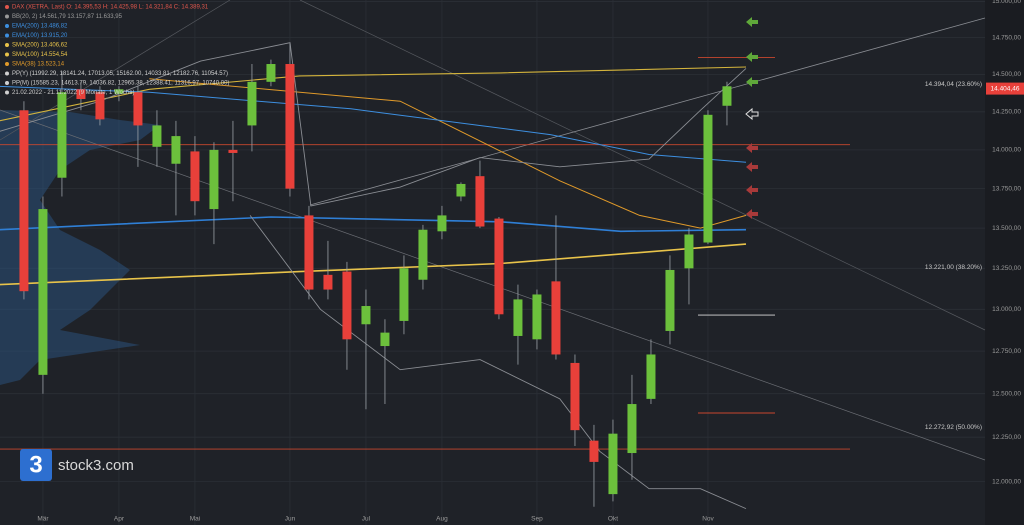 Image resolution: width=1024 pixels, height=525 pixels. I want to click on fib-label: 13.221,00 (38.20%), so click(953, 267).